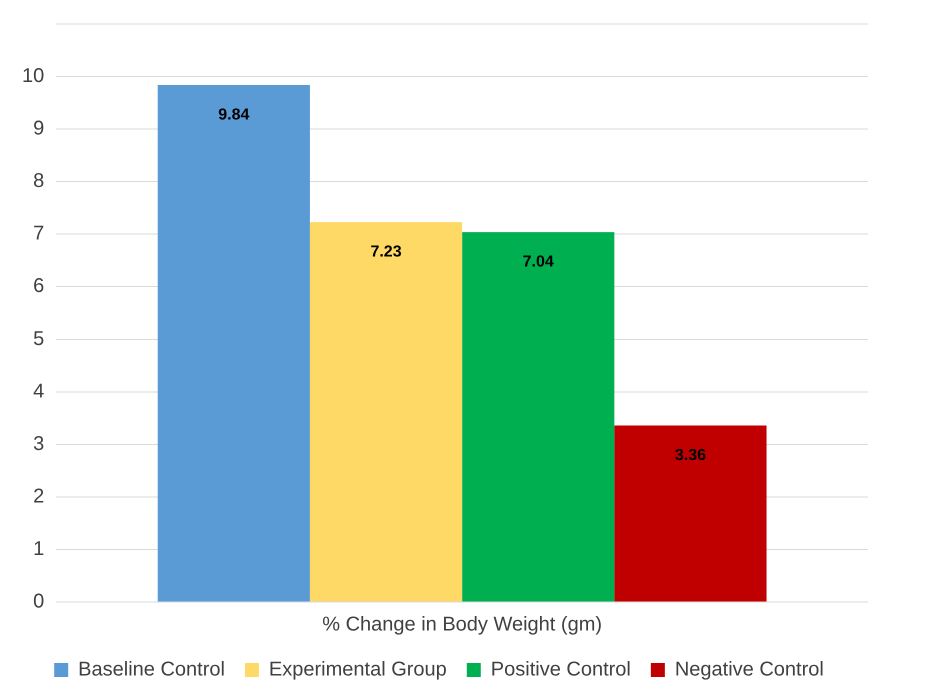 Image resolution: width=928 pixels, height=700 pixels. Describe the element at coordinates (38, 339) in the screenshot. I see `y-tick-label: 5` at that location.